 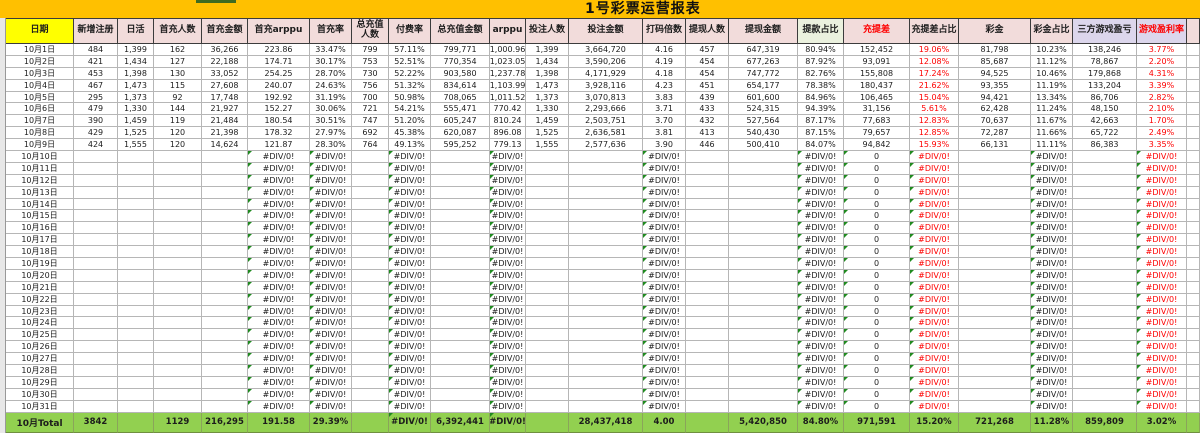 I want to click on cell: 86,383, so click(x=1105, y=145).